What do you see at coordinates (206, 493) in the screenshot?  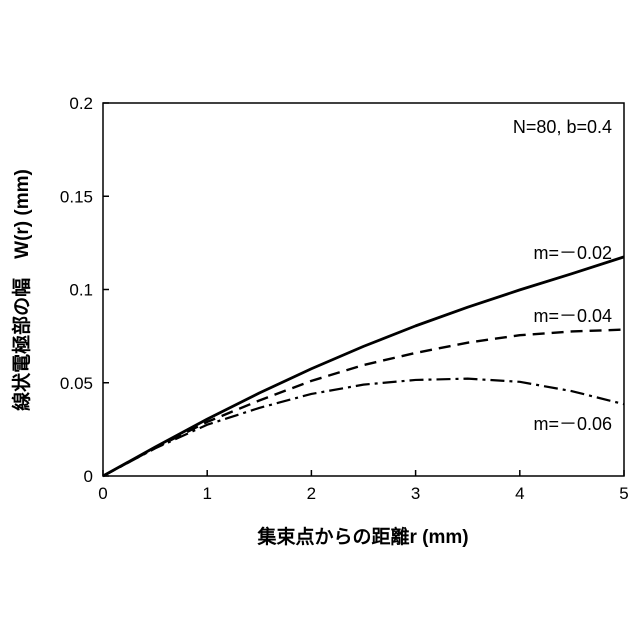 I see `x-tick-label: 1` at bounding box center [206, 493].